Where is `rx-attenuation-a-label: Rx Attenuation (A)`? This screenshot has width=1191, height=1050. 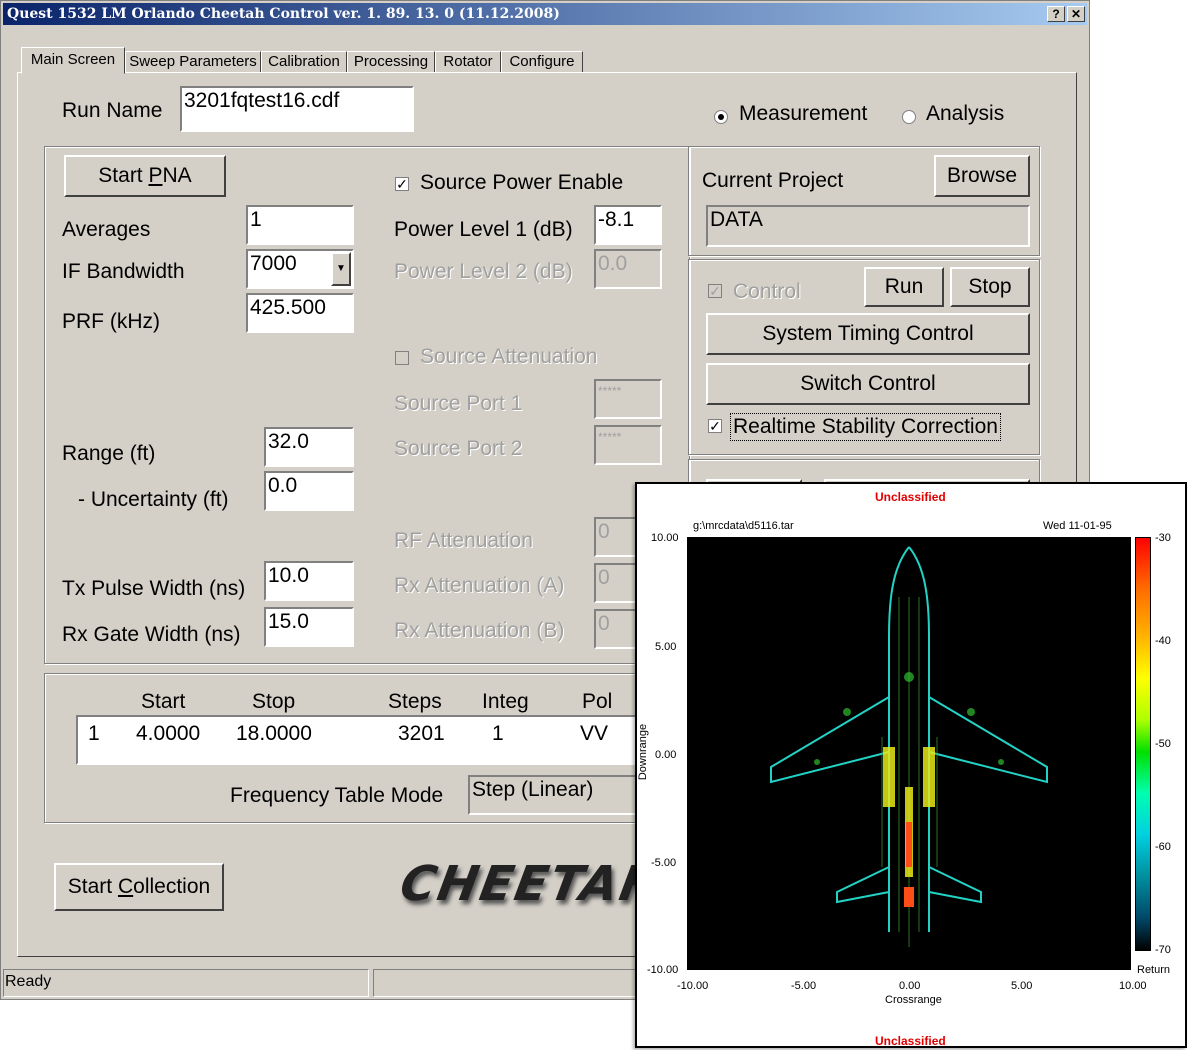 rx-attenuation-a-label: Rx Attenuation (A) is located at coordinates (479, 585).